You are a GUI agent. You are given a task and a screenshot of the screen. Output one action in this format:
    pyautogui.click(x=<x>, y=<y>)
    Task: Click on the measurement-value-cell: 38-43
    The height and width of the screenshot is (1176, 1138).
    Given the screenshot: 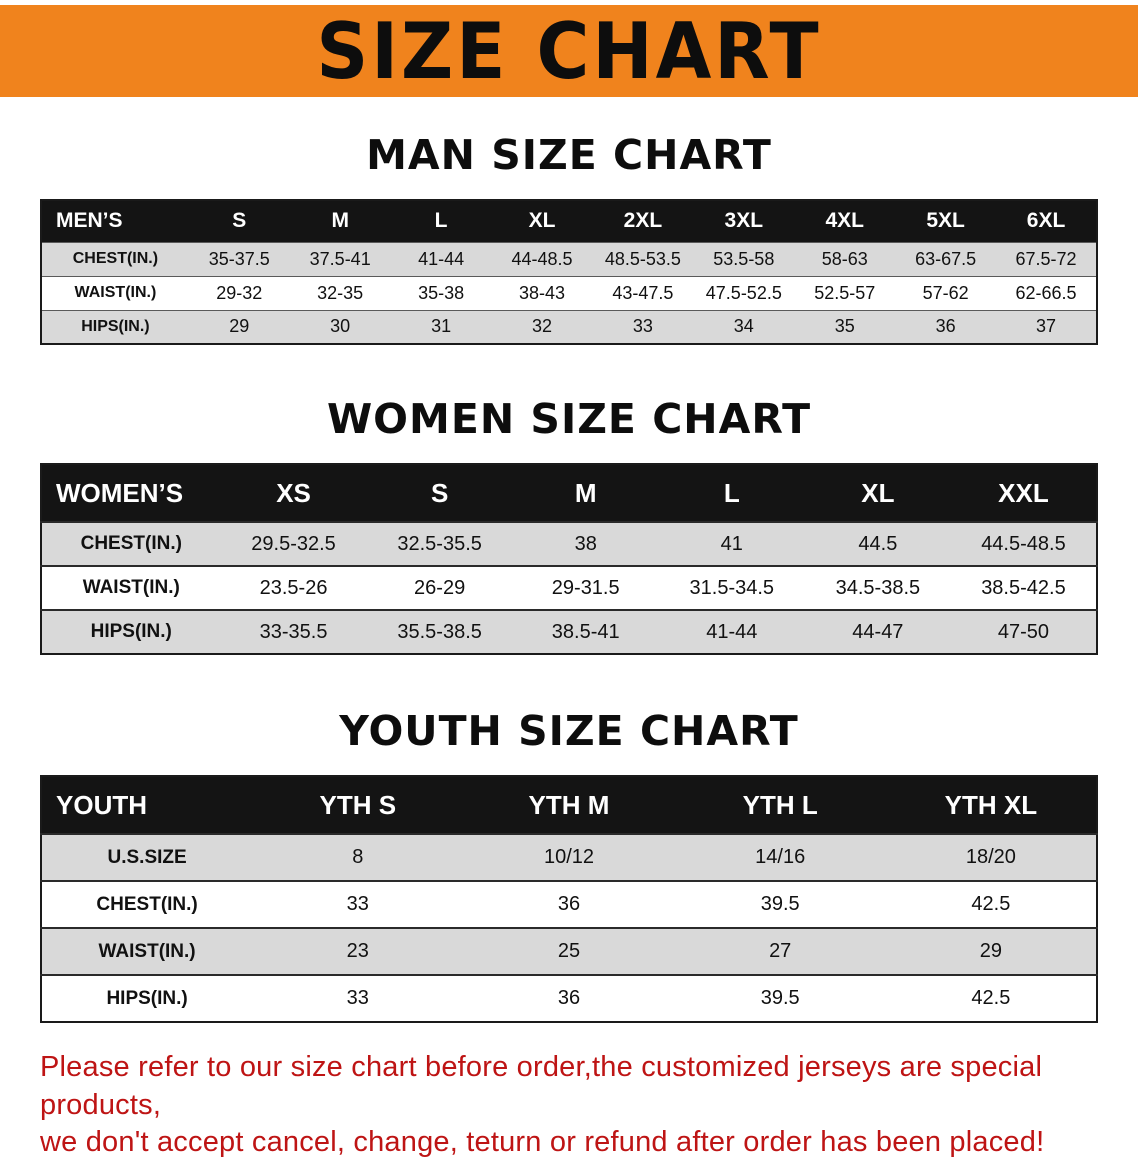 What is the action you would take?
    pyautogui.click(x=542, y=292)
    